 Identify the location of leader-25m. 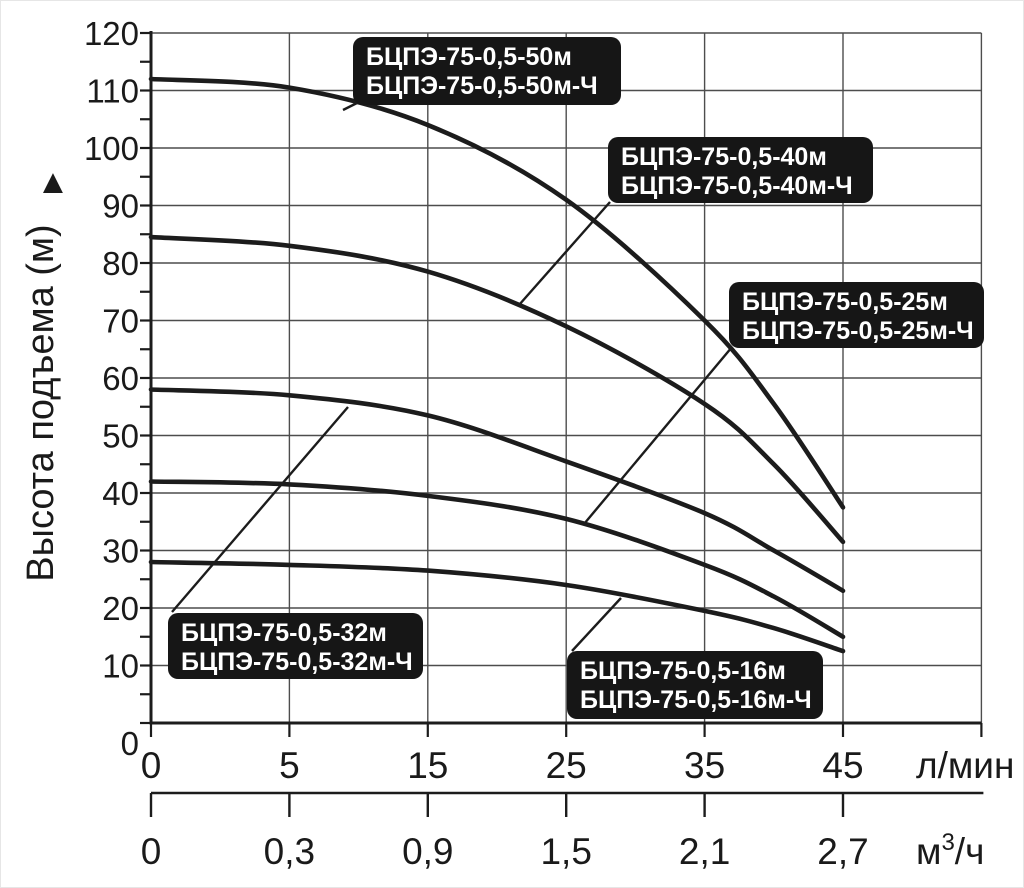
(658, 435).